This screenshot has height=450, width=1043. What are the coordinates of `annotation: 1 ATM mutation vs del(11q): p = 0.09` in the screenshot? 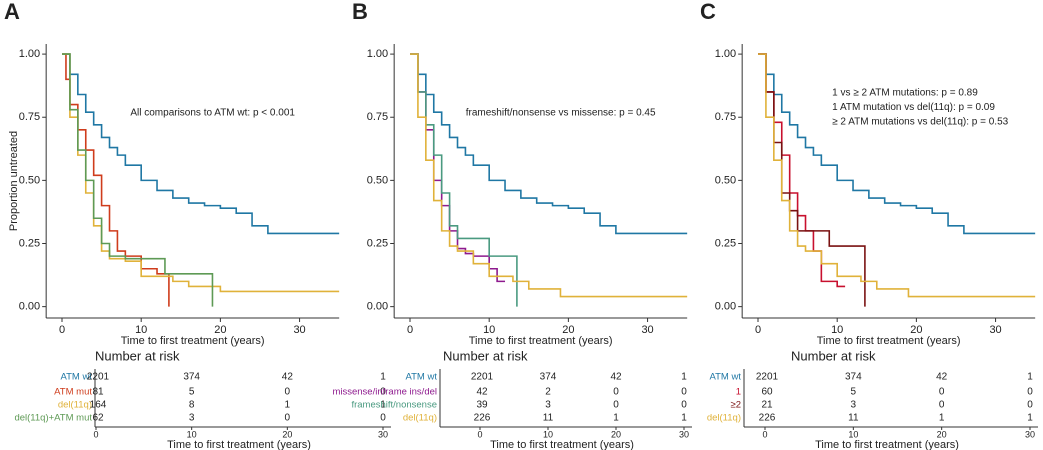 It's located at (913, 107).